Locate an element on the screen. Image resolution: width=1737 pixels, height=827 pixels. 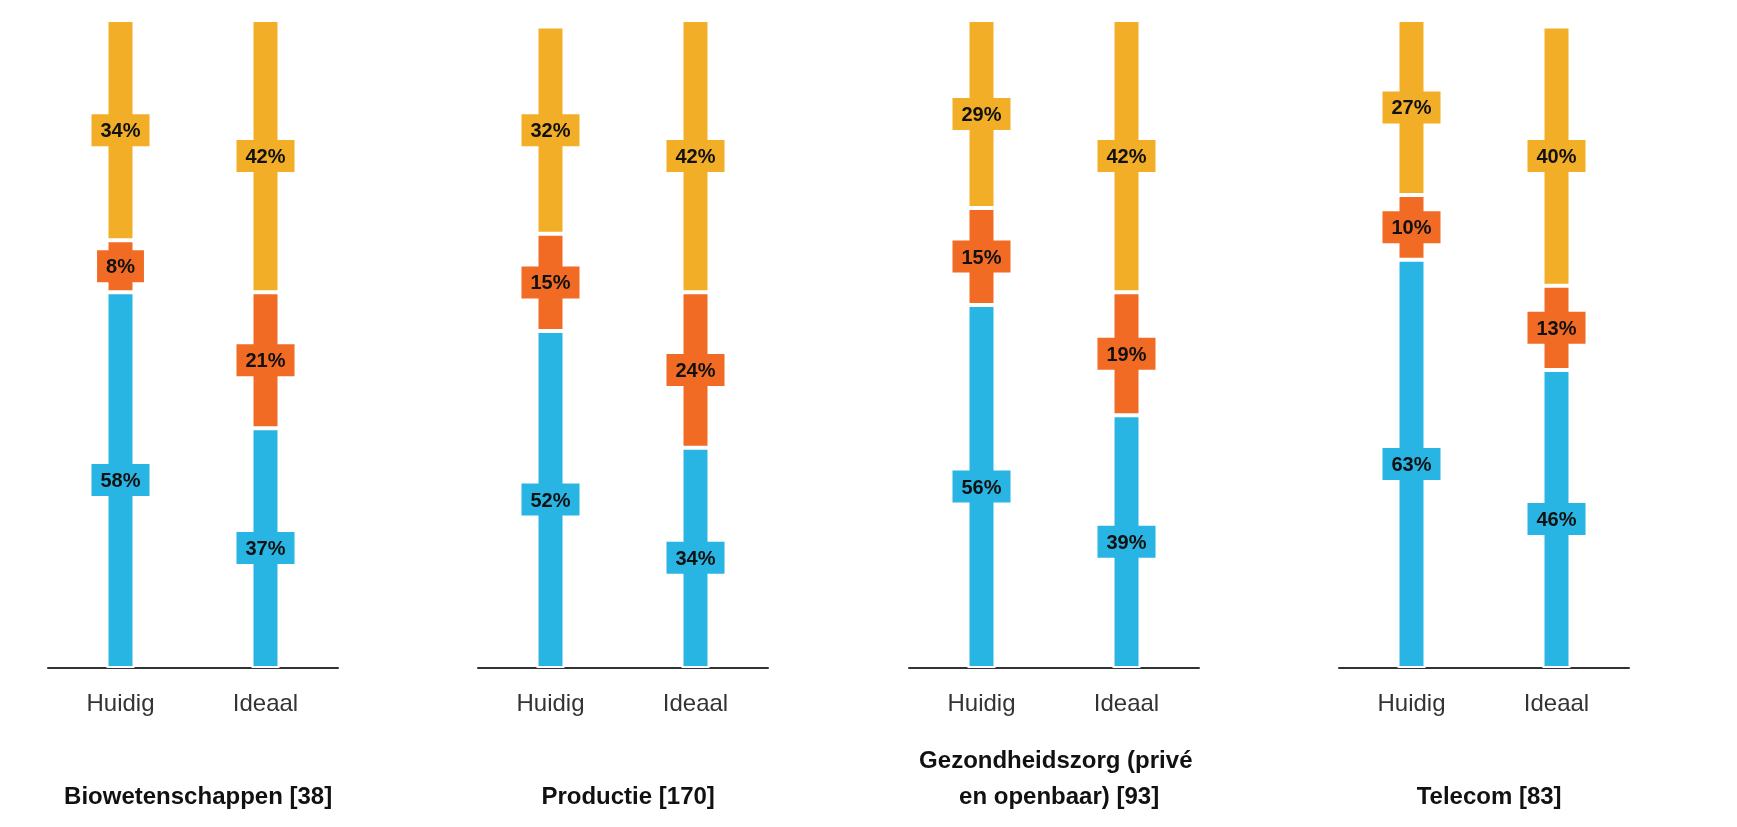
text: Telecom [83] is located at coordinates (1489, 795).